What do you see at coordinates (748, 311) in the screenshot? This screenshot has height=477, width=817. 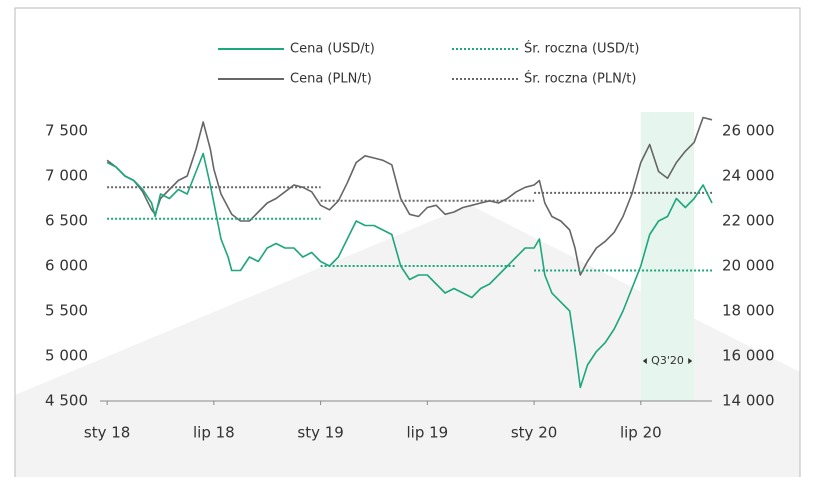 I see `y2-tick-label: 18 000` at bounding box center [748, 311].